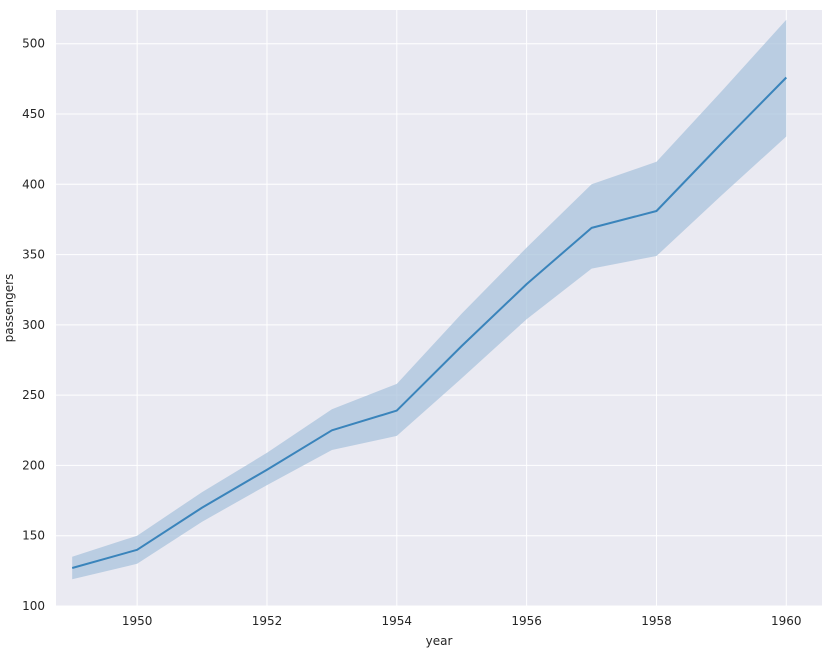 This screenshot has width=836, height=655. Describe the element at coordinates (33, 114) in the screenshot. I see `y-tick-label: 450` at that location.